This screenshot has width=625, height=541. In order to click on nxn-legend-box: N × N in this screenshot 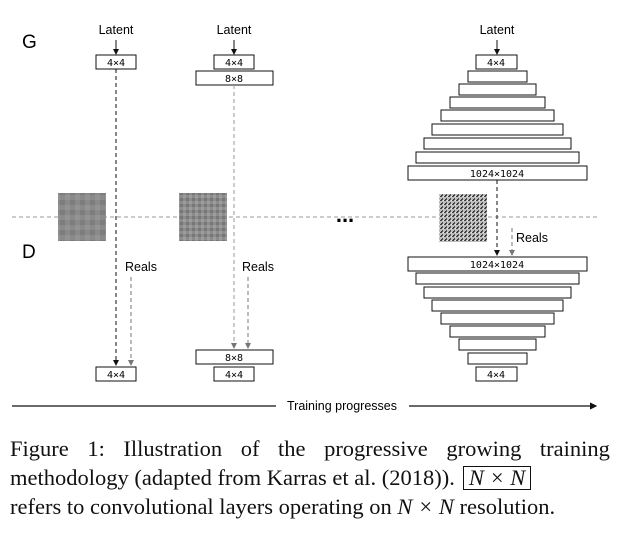, I will do `click(497, 478)`.